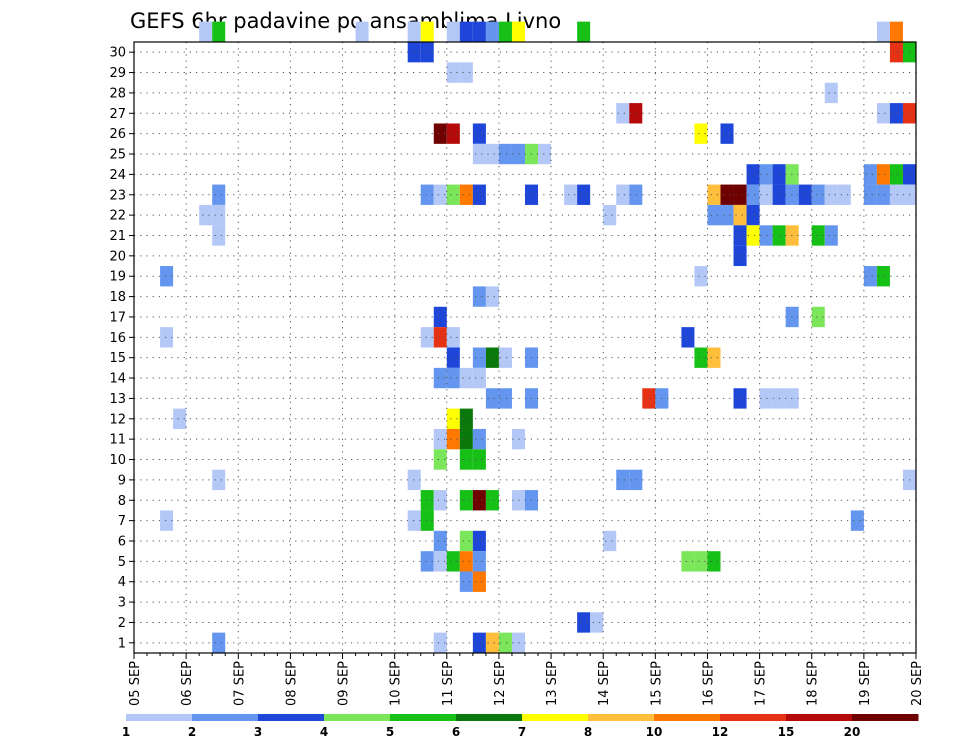 The image size is (960, 746). I want to click on legend-label: 15, so click(786, 732).